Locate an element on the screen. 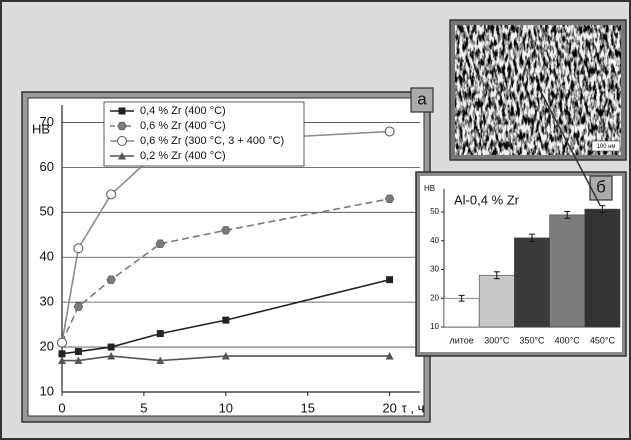 Image resolution: width=631 pixels, height=440 pixels. connector is located at coordinates (570, 147).